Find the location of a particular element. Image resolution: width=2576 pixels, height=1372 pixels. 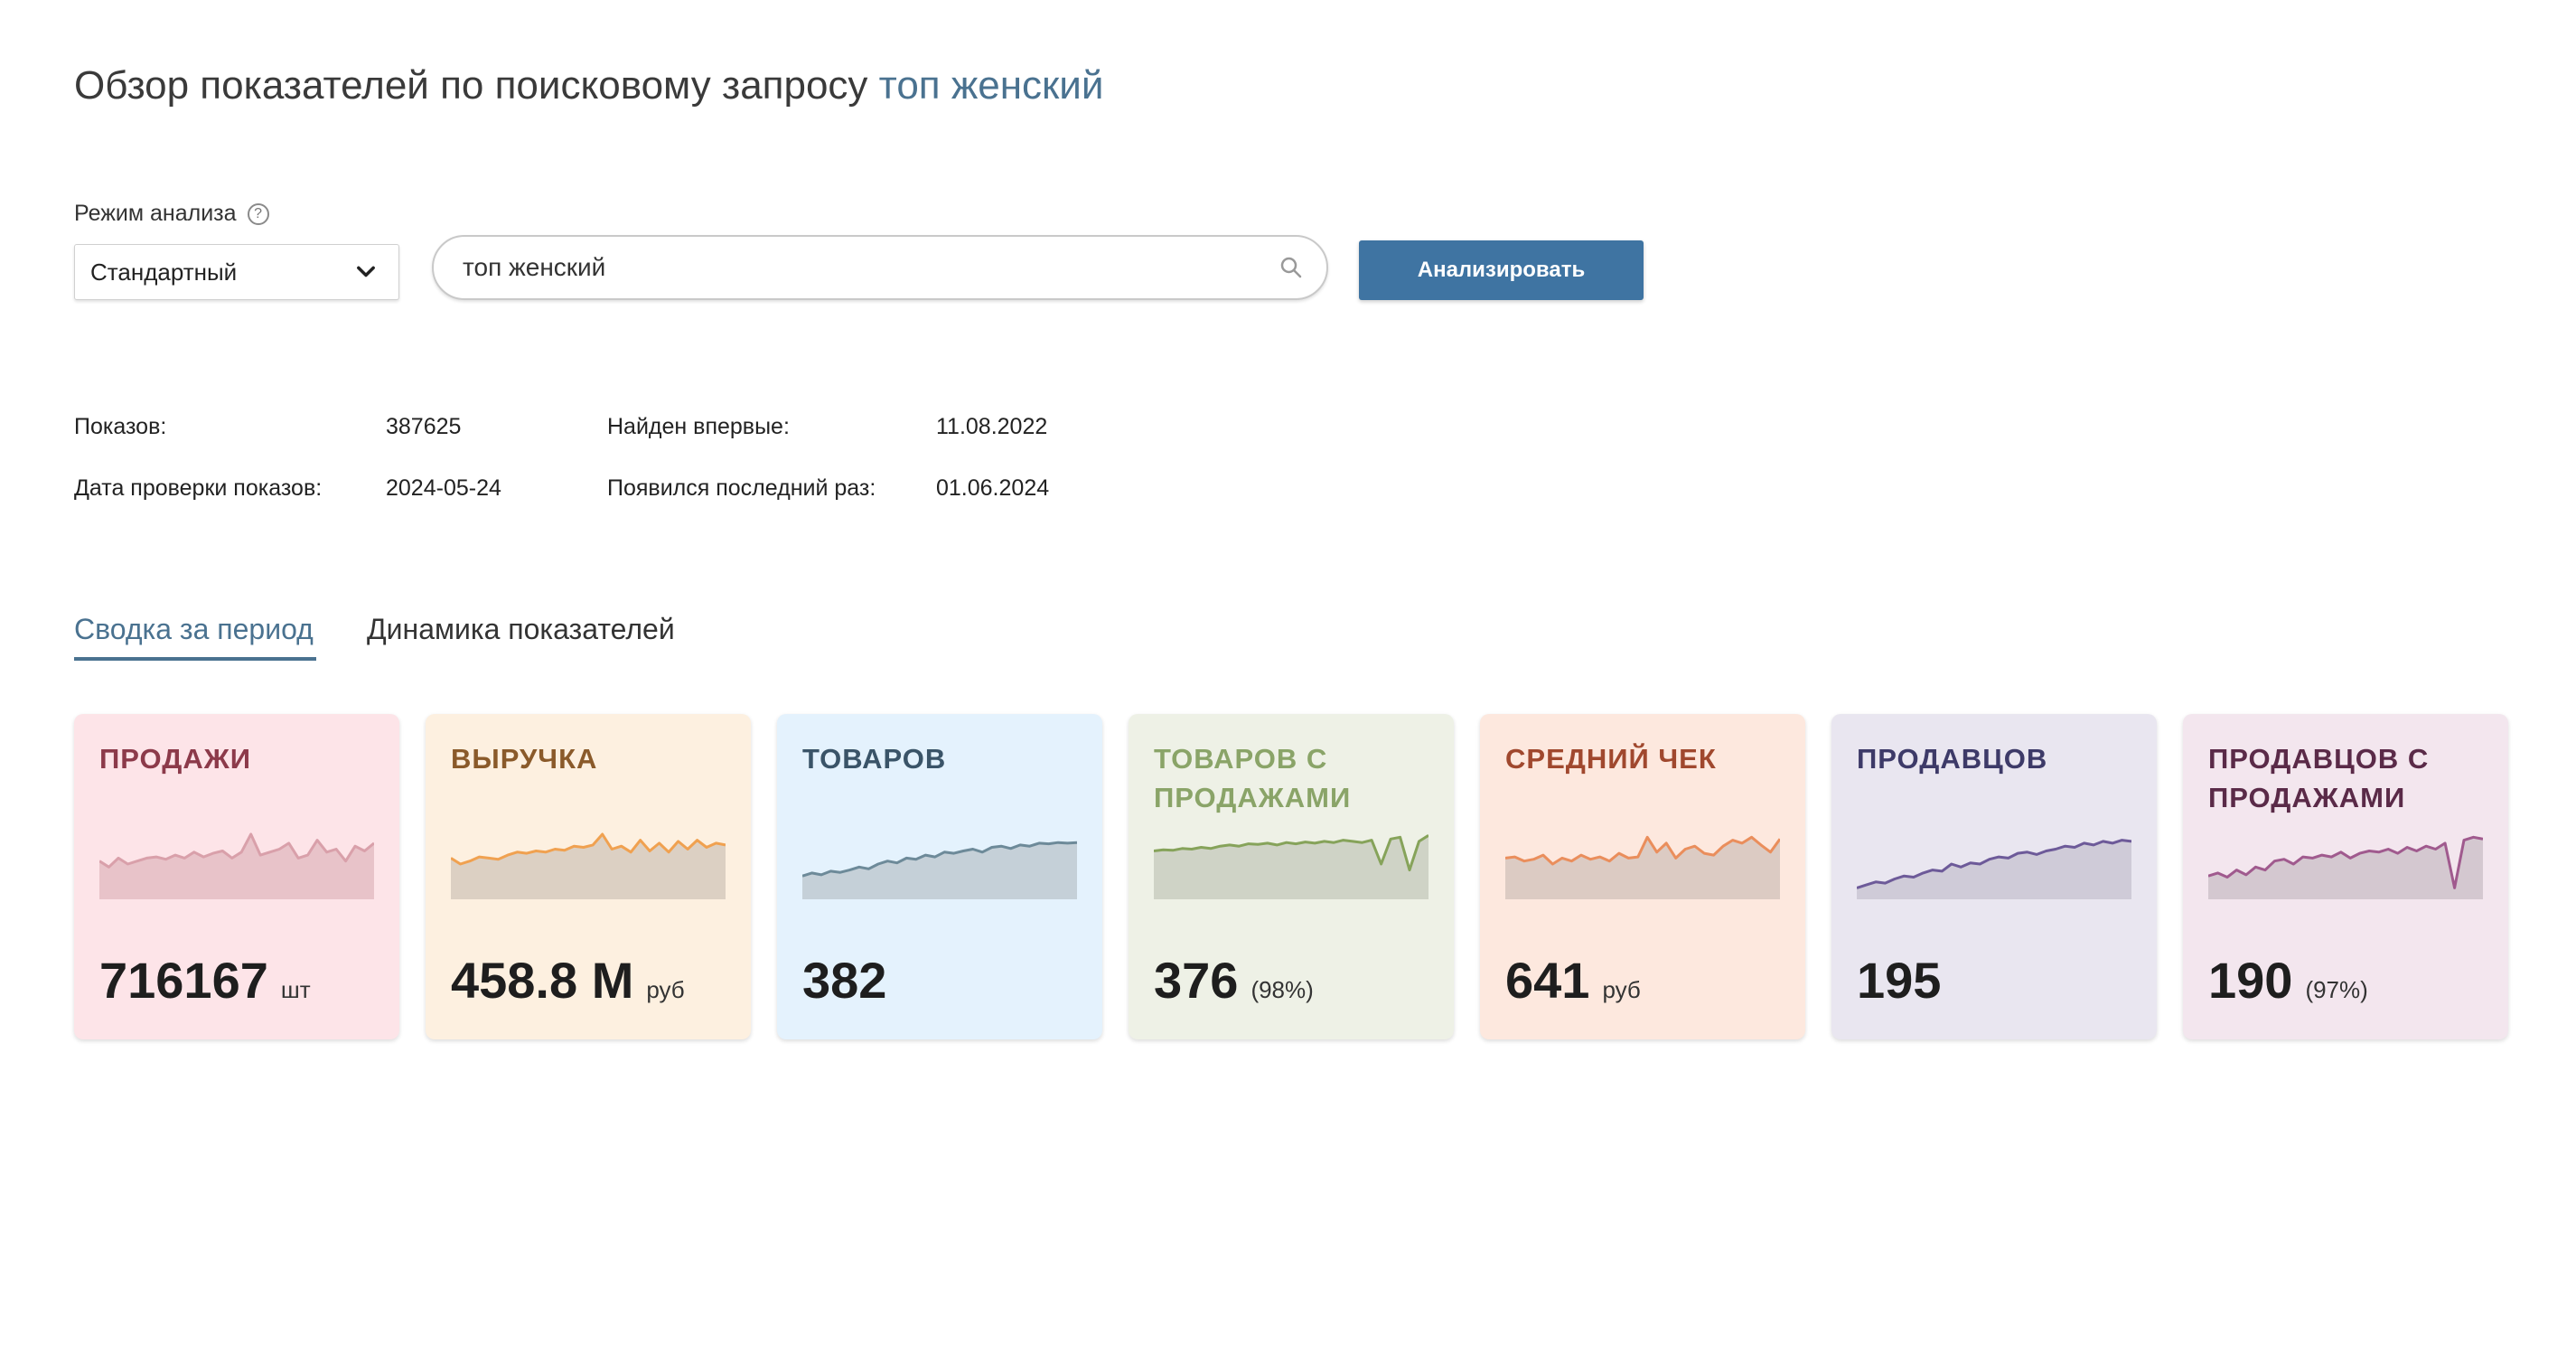

analysis-mode-select: Стандартный is located at coordinates (236, 272).